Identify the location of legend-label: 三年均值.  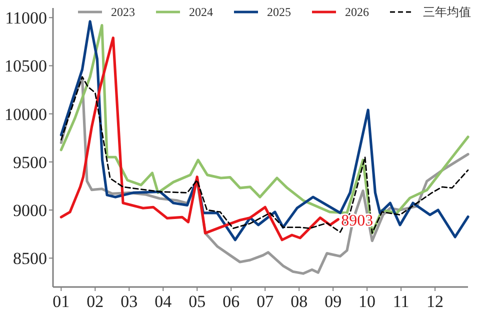
(447, 12).